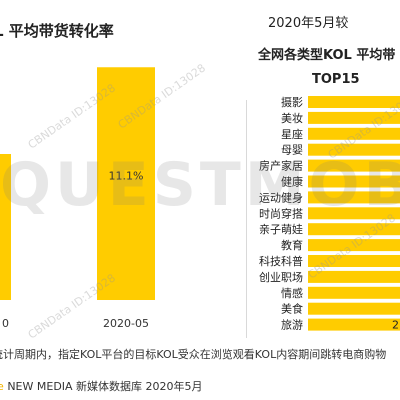 The width and height of the screenshot is (400, 400). I want to click on category-label: 教育, so click(292, 245).